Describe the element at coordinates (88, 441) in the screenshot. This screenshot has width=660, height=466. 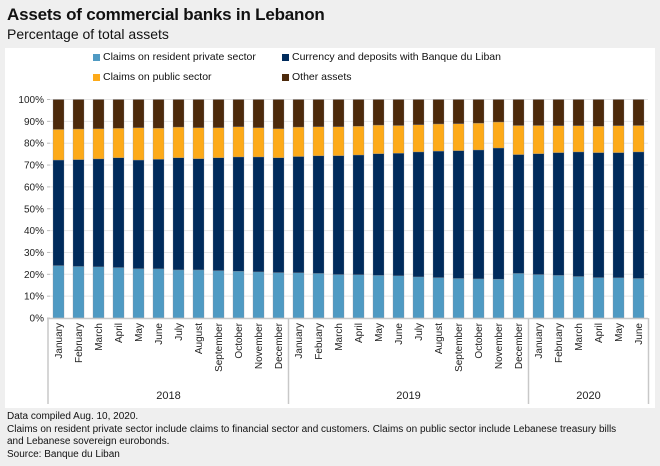
I see `note-definition-cont: and Lebanese sovereign eurobonds.` at that location.